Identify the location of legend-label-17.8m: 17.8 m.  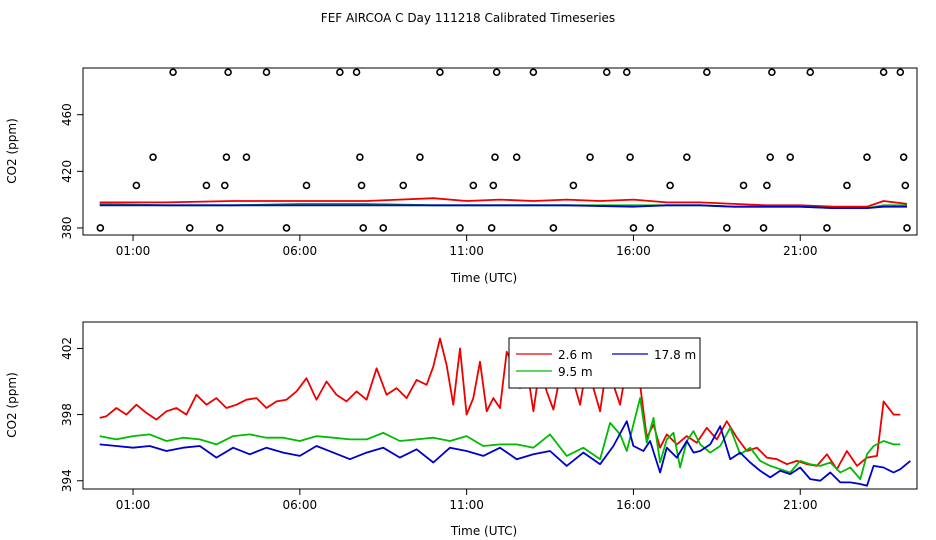
(675, 355).